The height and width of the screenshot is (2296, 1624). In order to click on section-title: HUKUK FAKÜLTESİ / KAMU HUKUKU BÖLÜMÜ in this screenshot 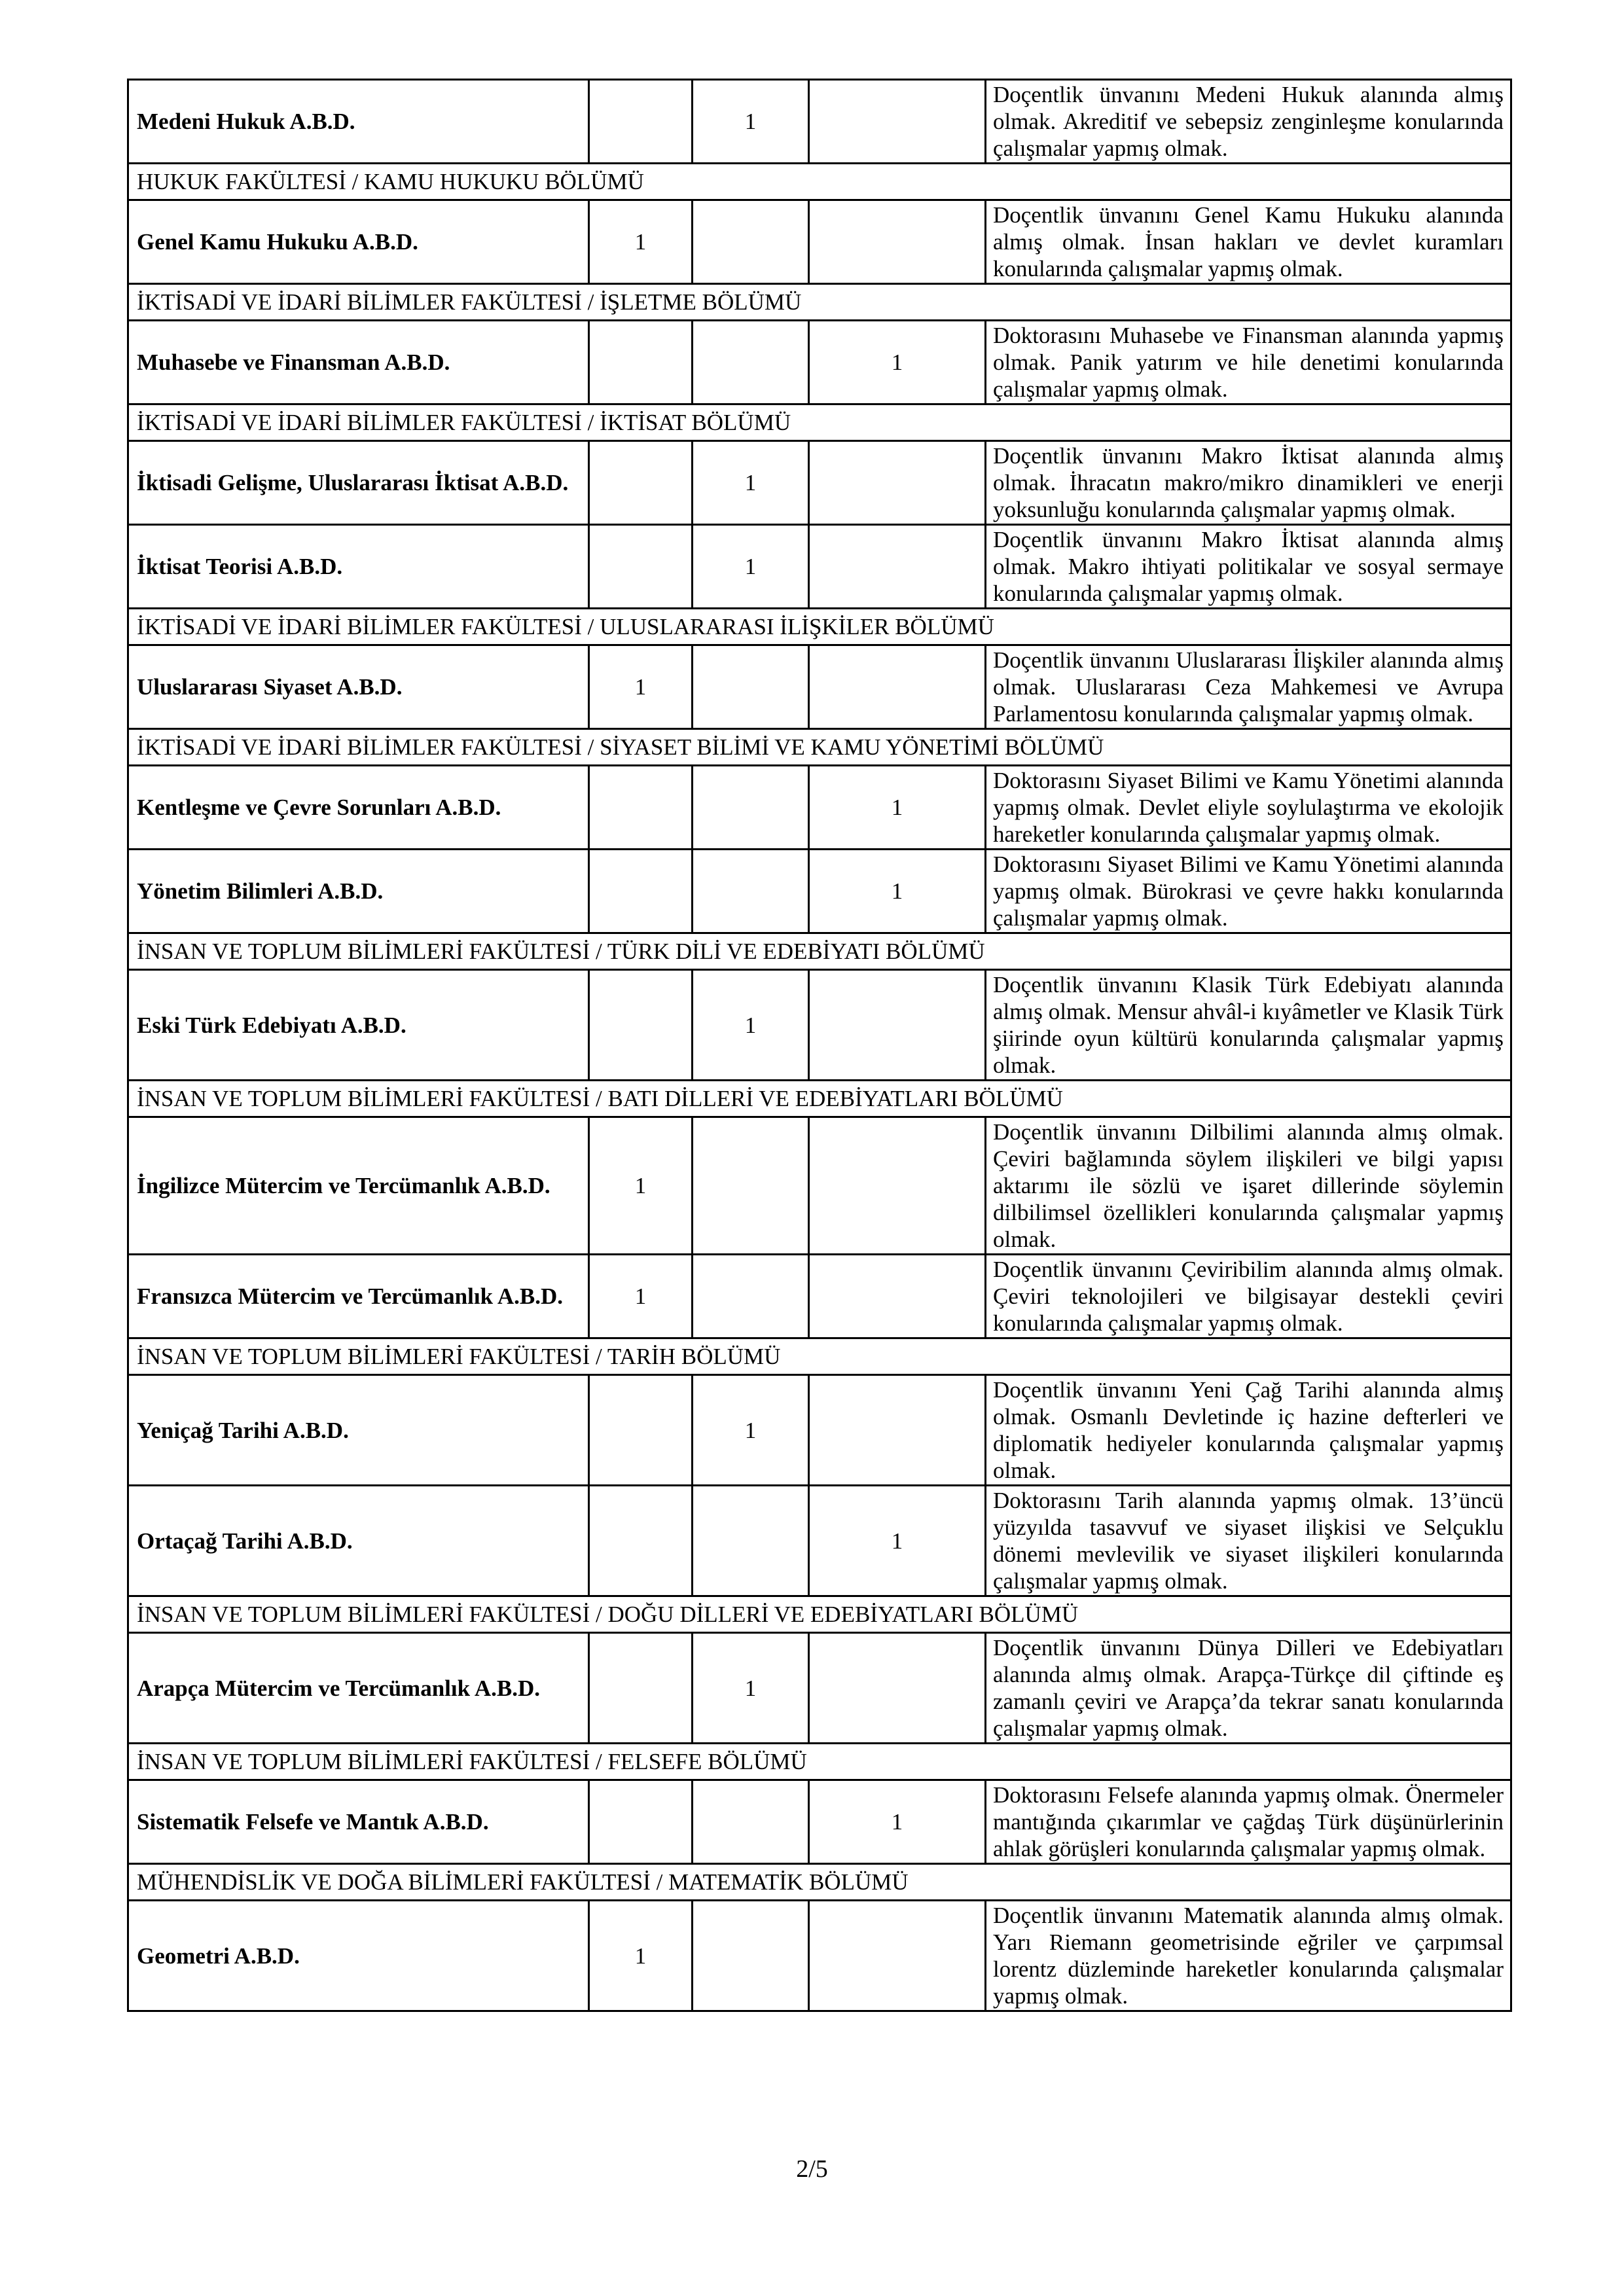, I will do `click(820, 181)`.